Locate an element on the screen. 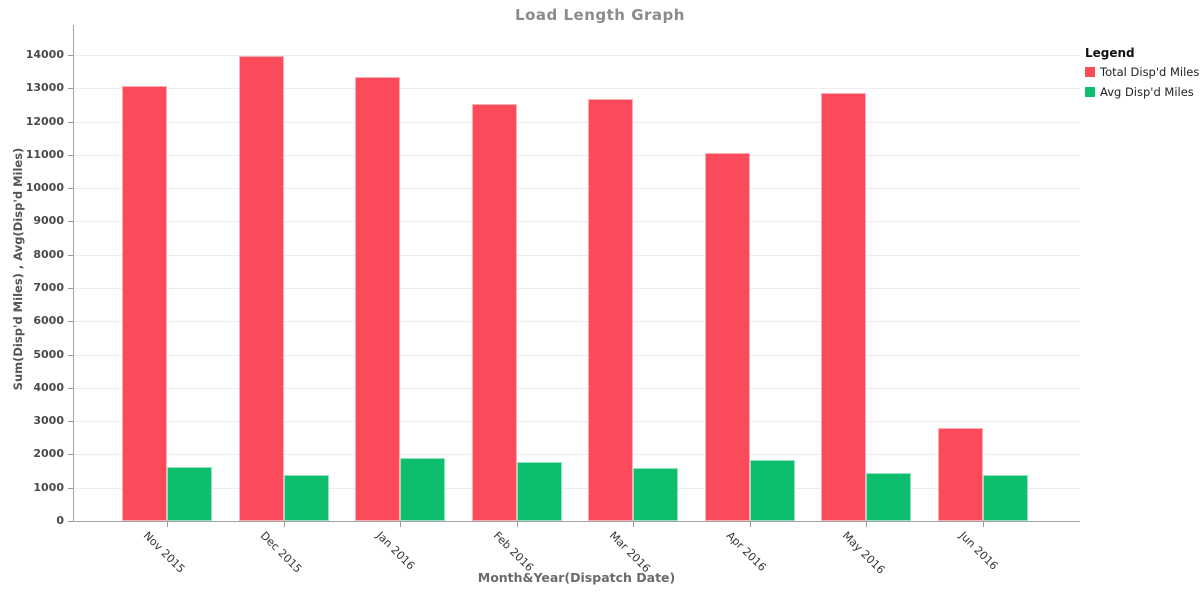 The width and height of the screenshot is (1200, 600). y-axis-tick-label: 8000 is located at coordinates (48, 254).